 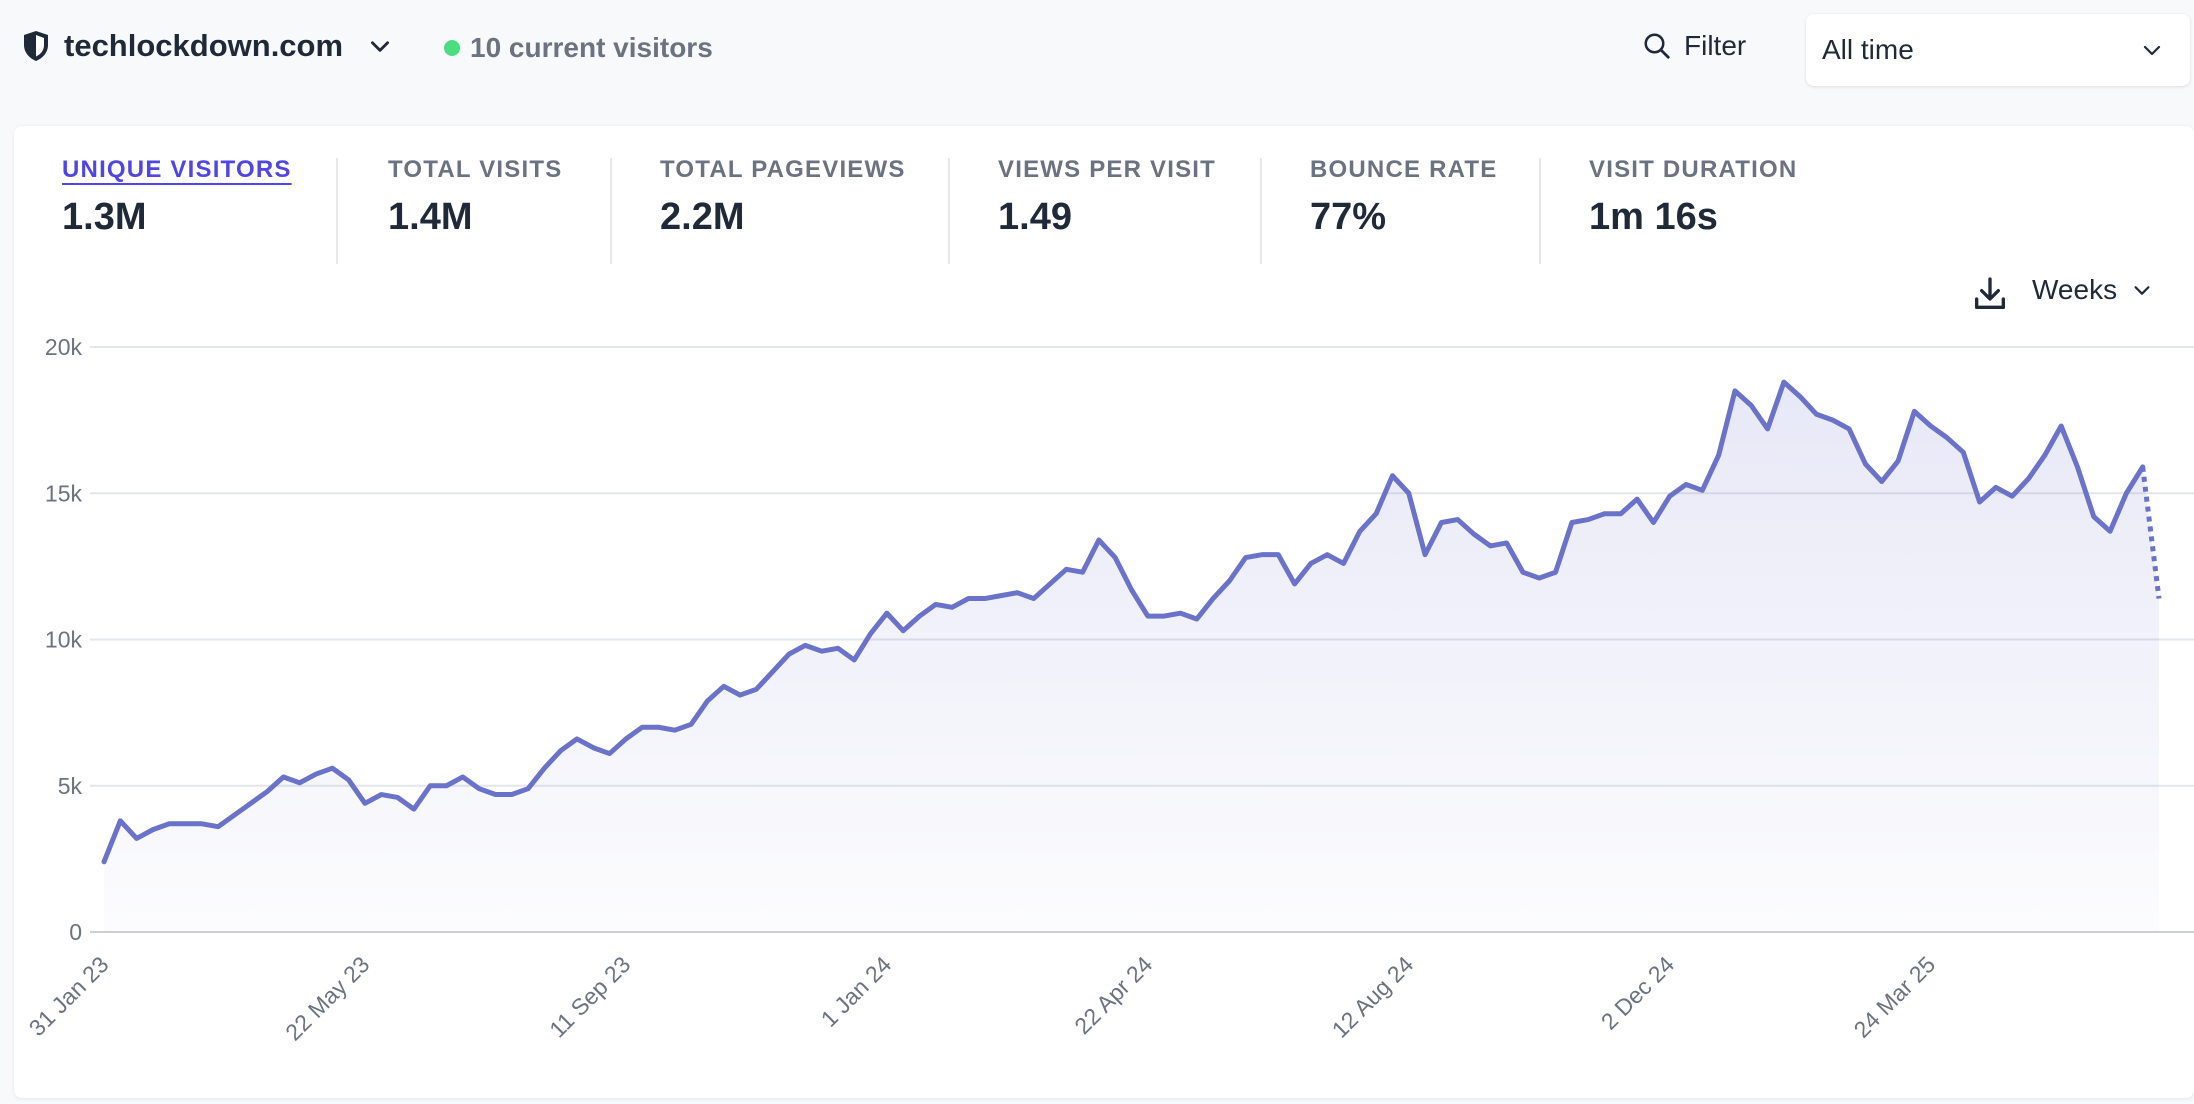 I want to click on download-icon, so click(x=1990, y=294).